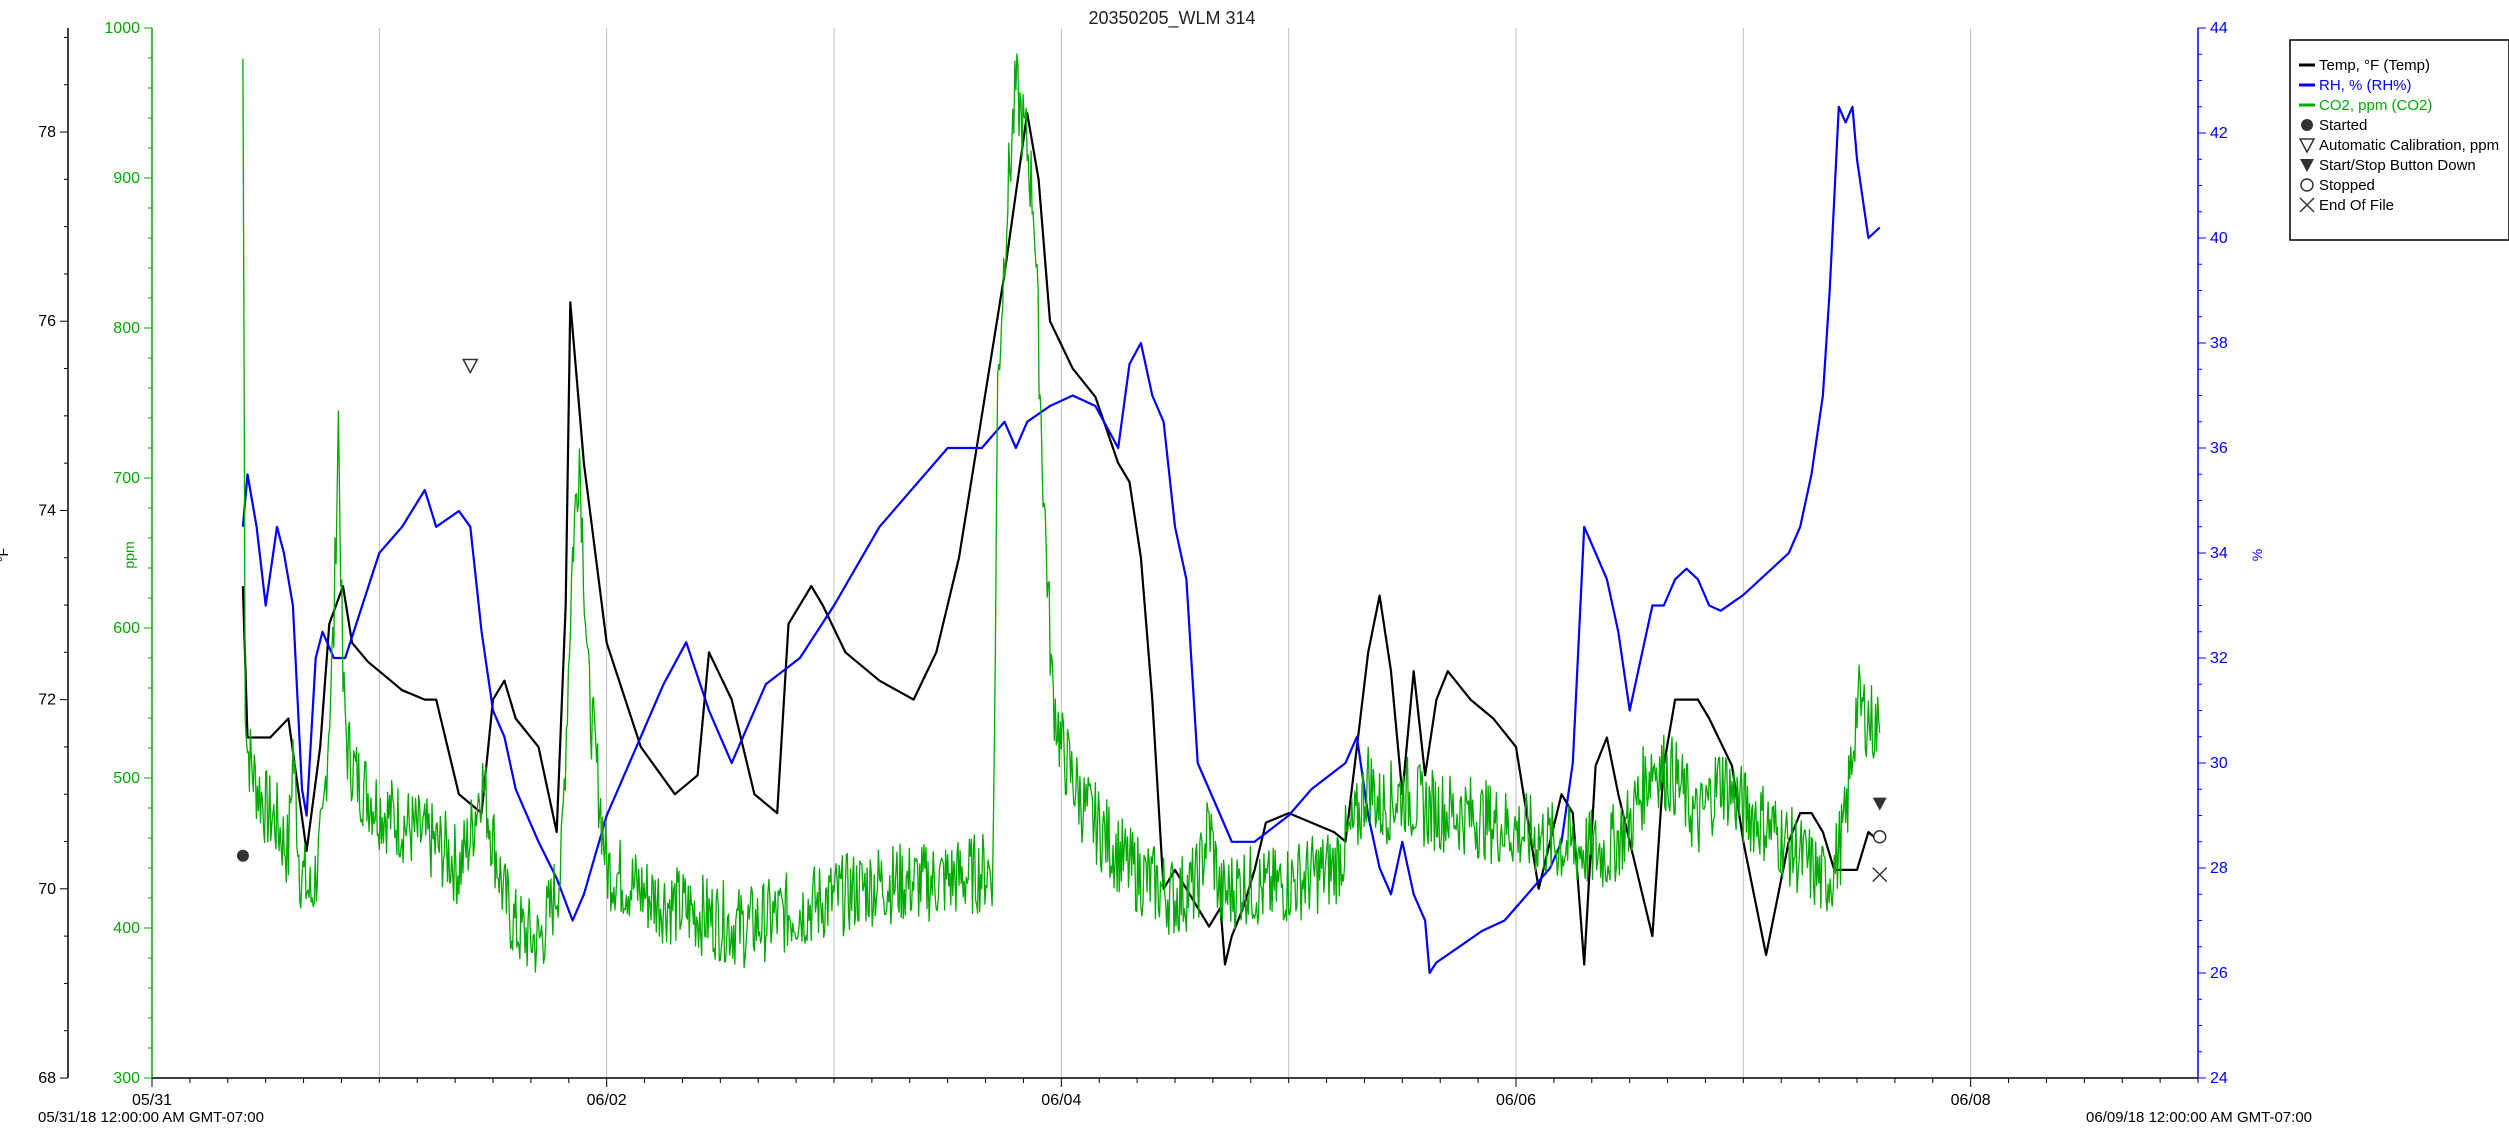  I want to click on marker-cross, so click(1880, 875).